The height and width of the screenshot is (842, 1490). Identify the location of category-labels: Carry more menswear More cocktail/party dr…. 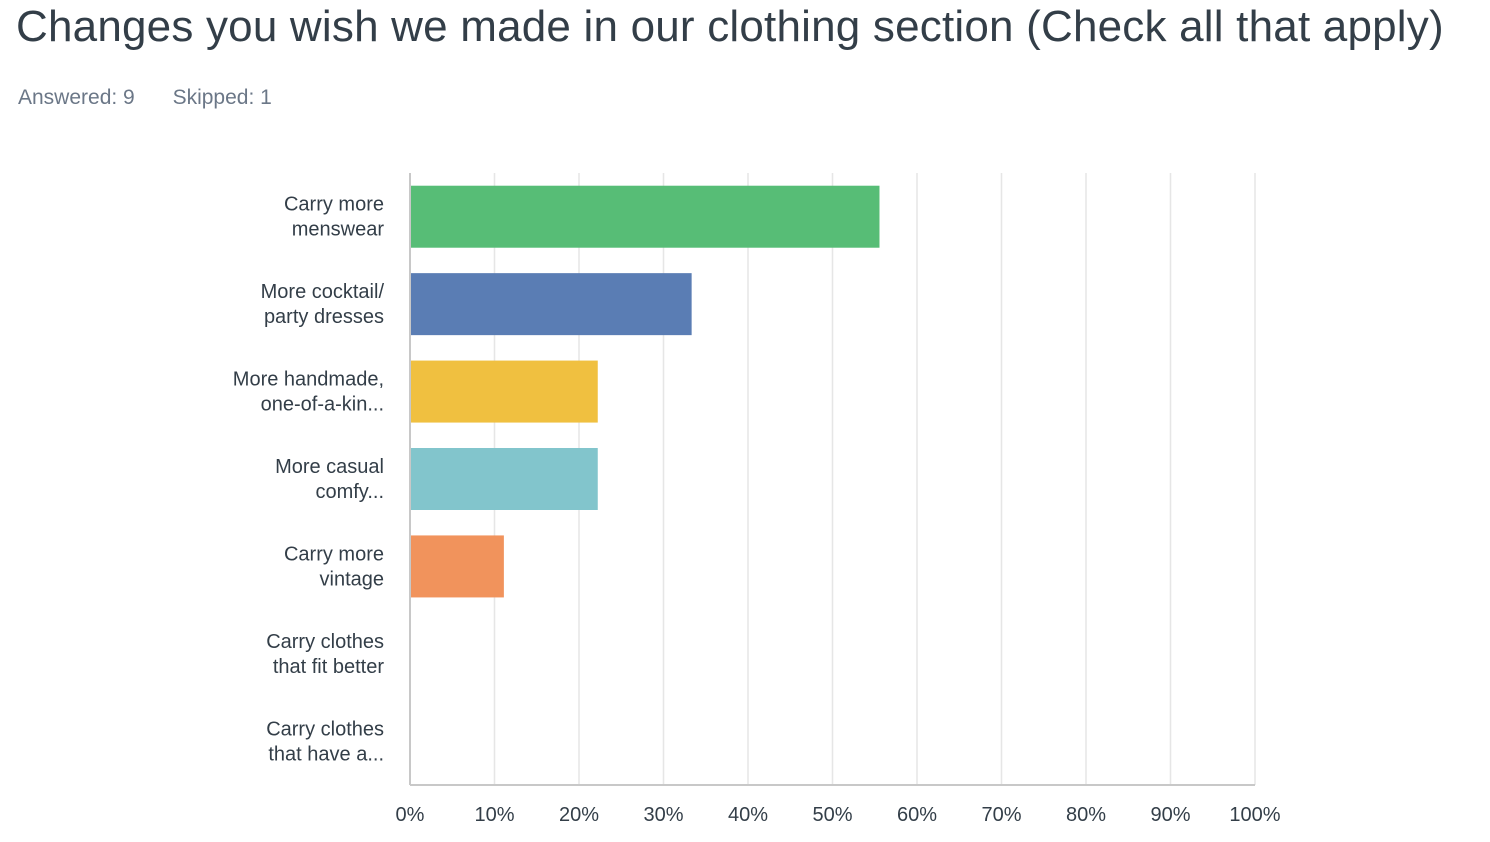
(309, 480).